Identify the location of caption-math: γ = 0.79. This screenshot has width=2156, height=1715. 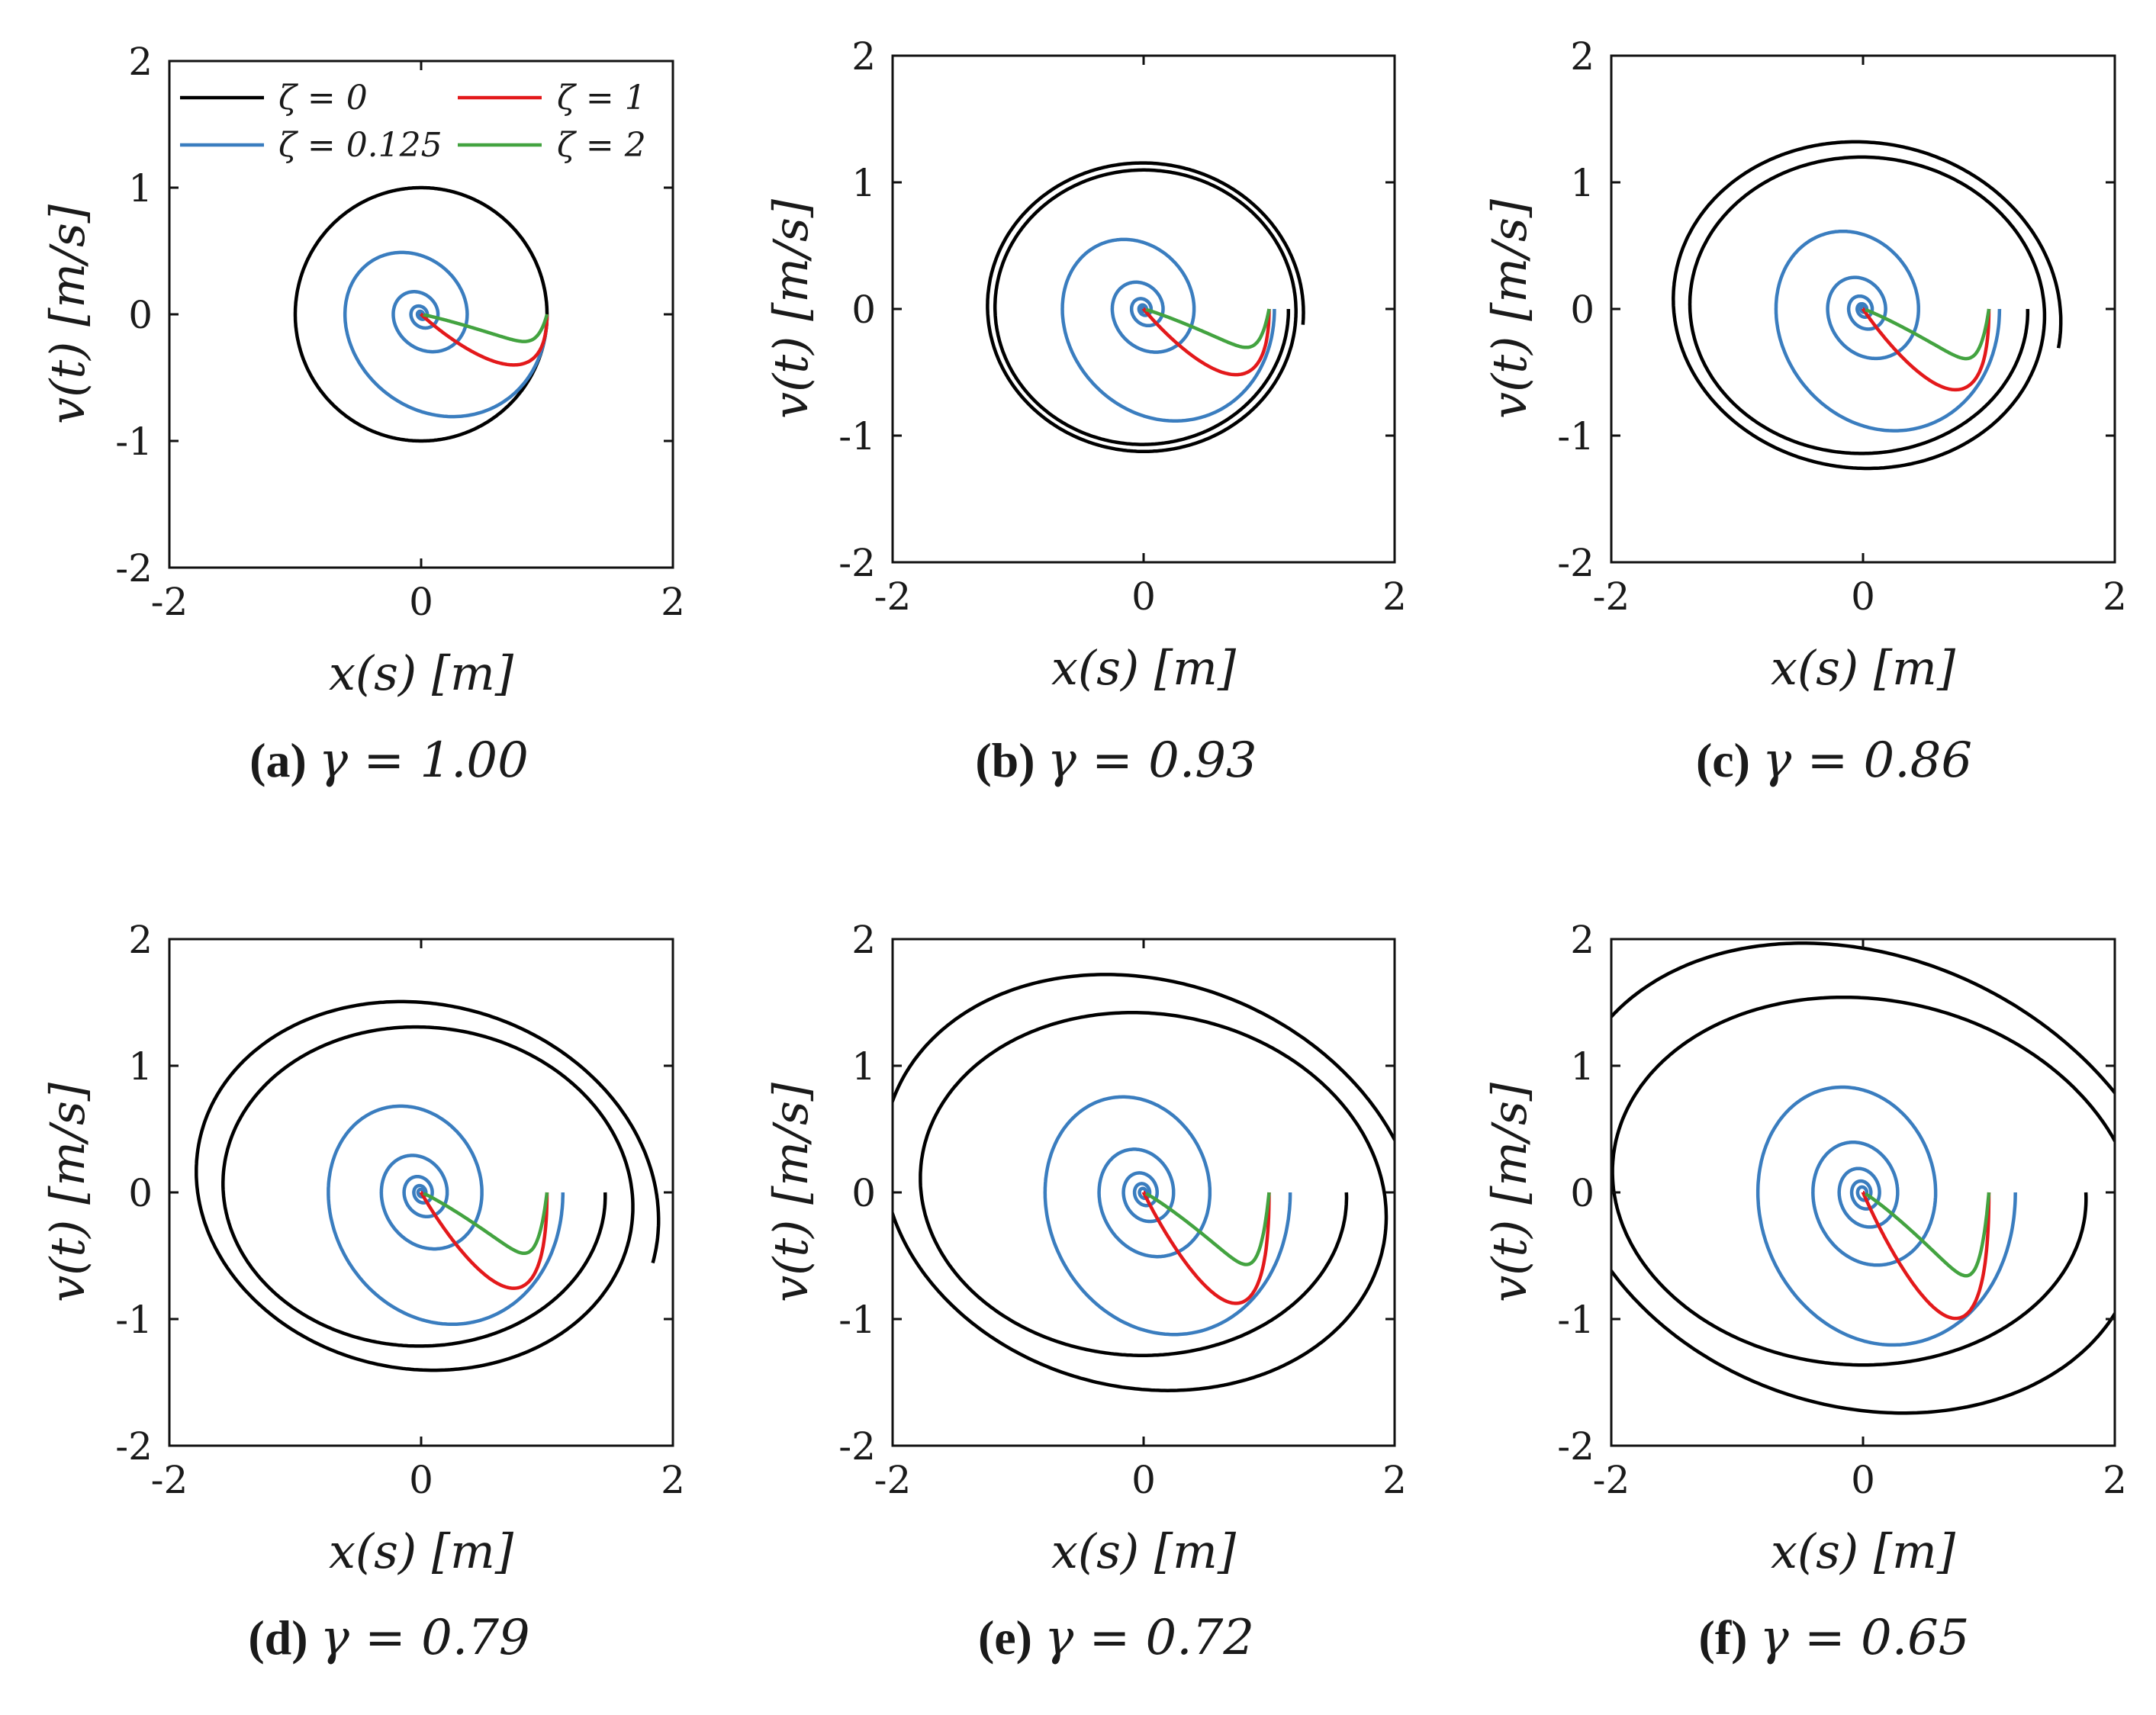
(425, 1638).